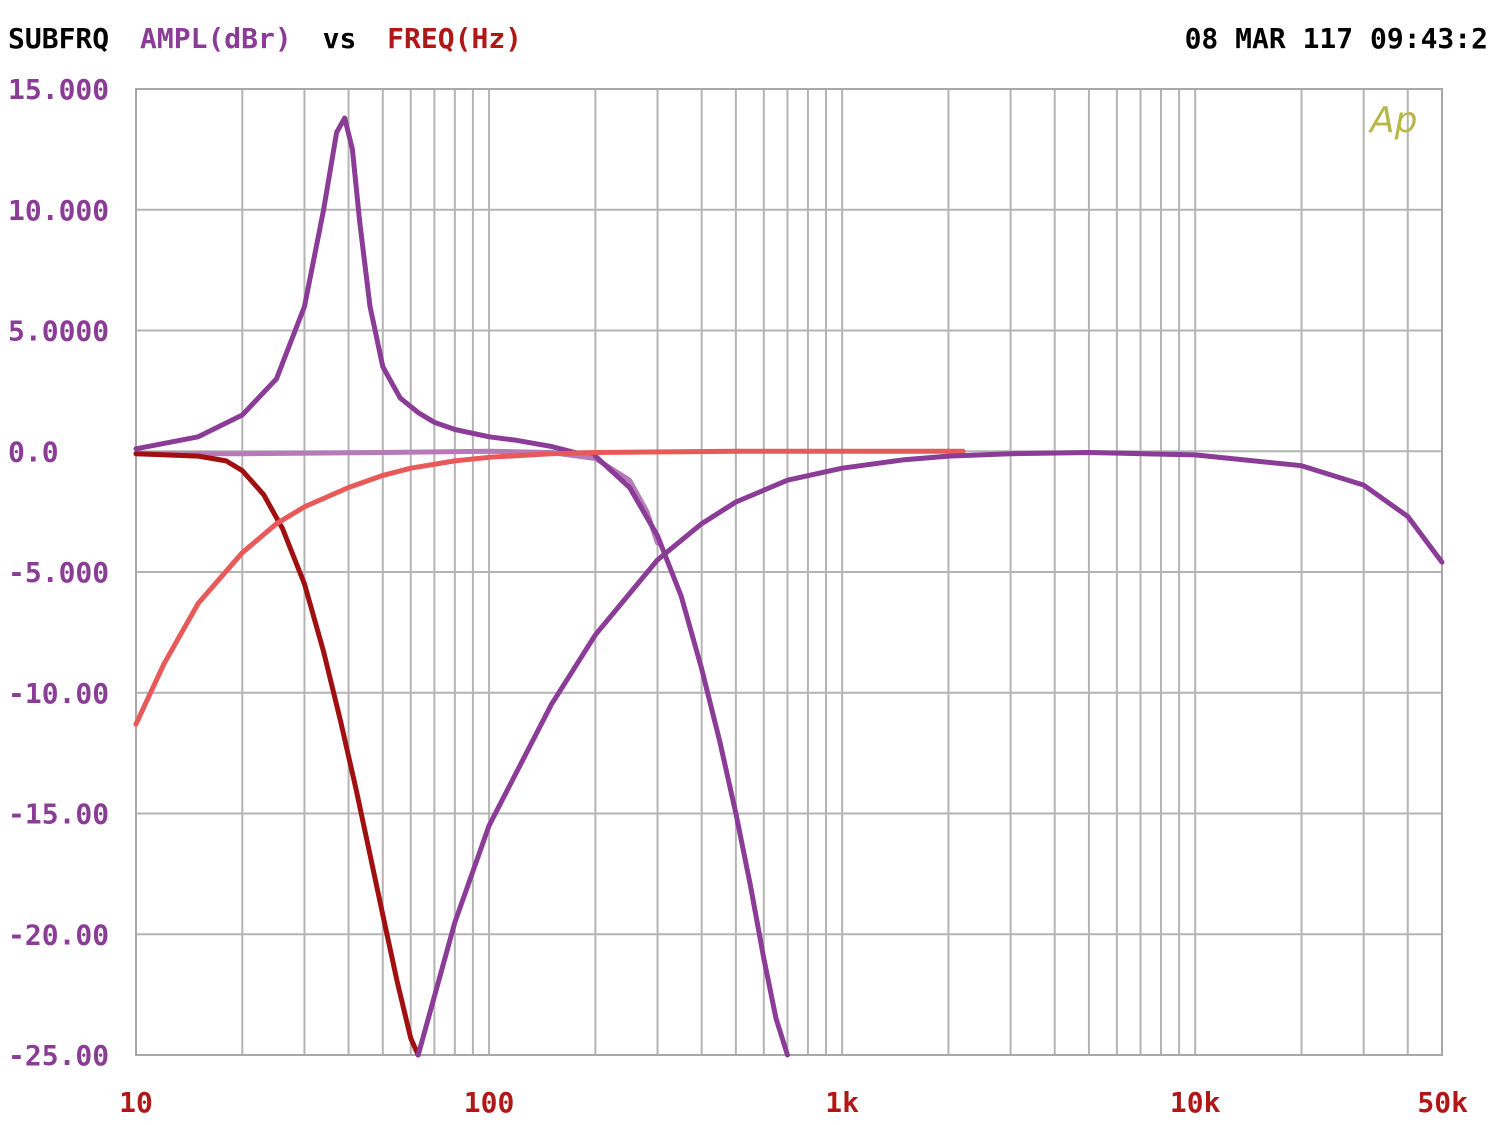 This screenshot has width=1500, height=1125. I want to click on y-tick-label: 0.0, so click(33, 451).